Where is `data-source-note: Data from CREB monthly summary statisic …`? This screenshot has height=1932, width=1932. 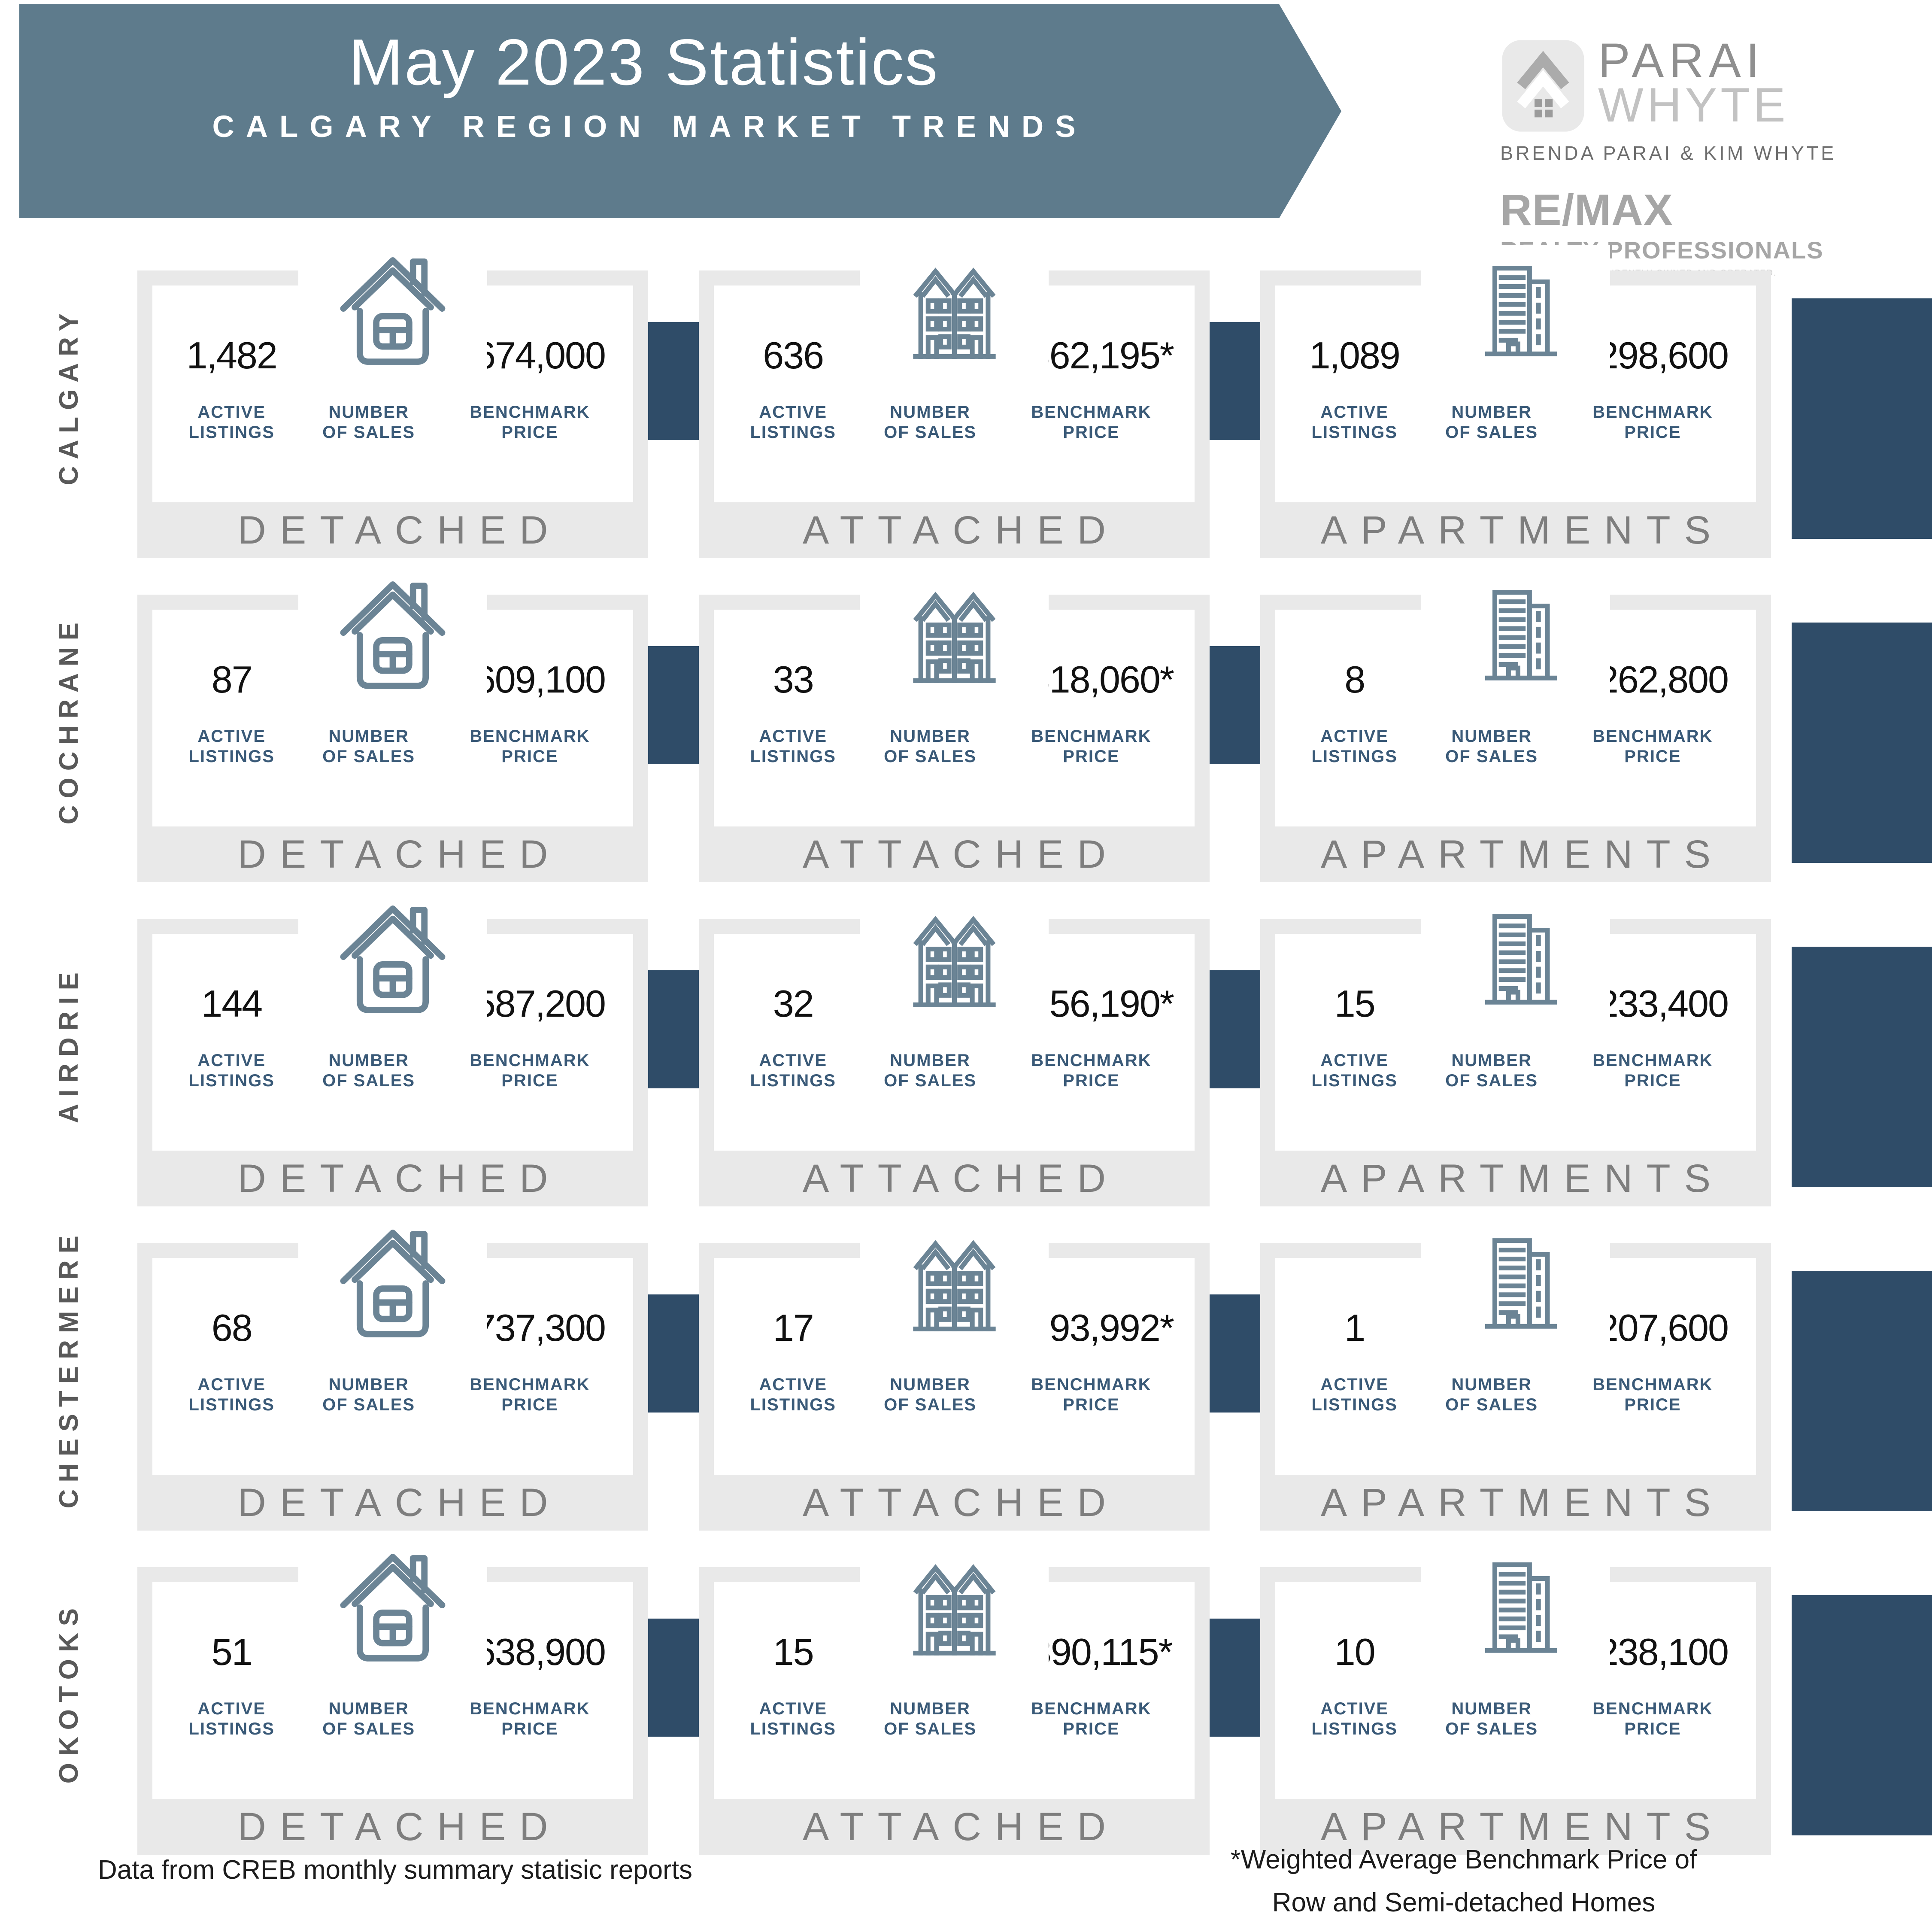
data-source-note: Data from CREB monthly summary statisic … is located at coordinates (395, 1870).